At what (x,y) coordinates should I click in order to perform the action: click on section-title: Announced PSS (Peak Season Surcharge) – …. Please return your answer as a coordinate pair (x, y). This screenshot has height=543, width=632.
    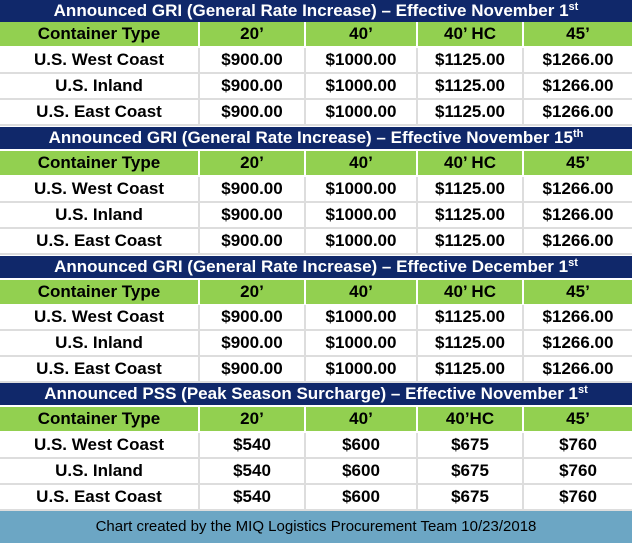
    Looking at the image, I should click on (316, 394).